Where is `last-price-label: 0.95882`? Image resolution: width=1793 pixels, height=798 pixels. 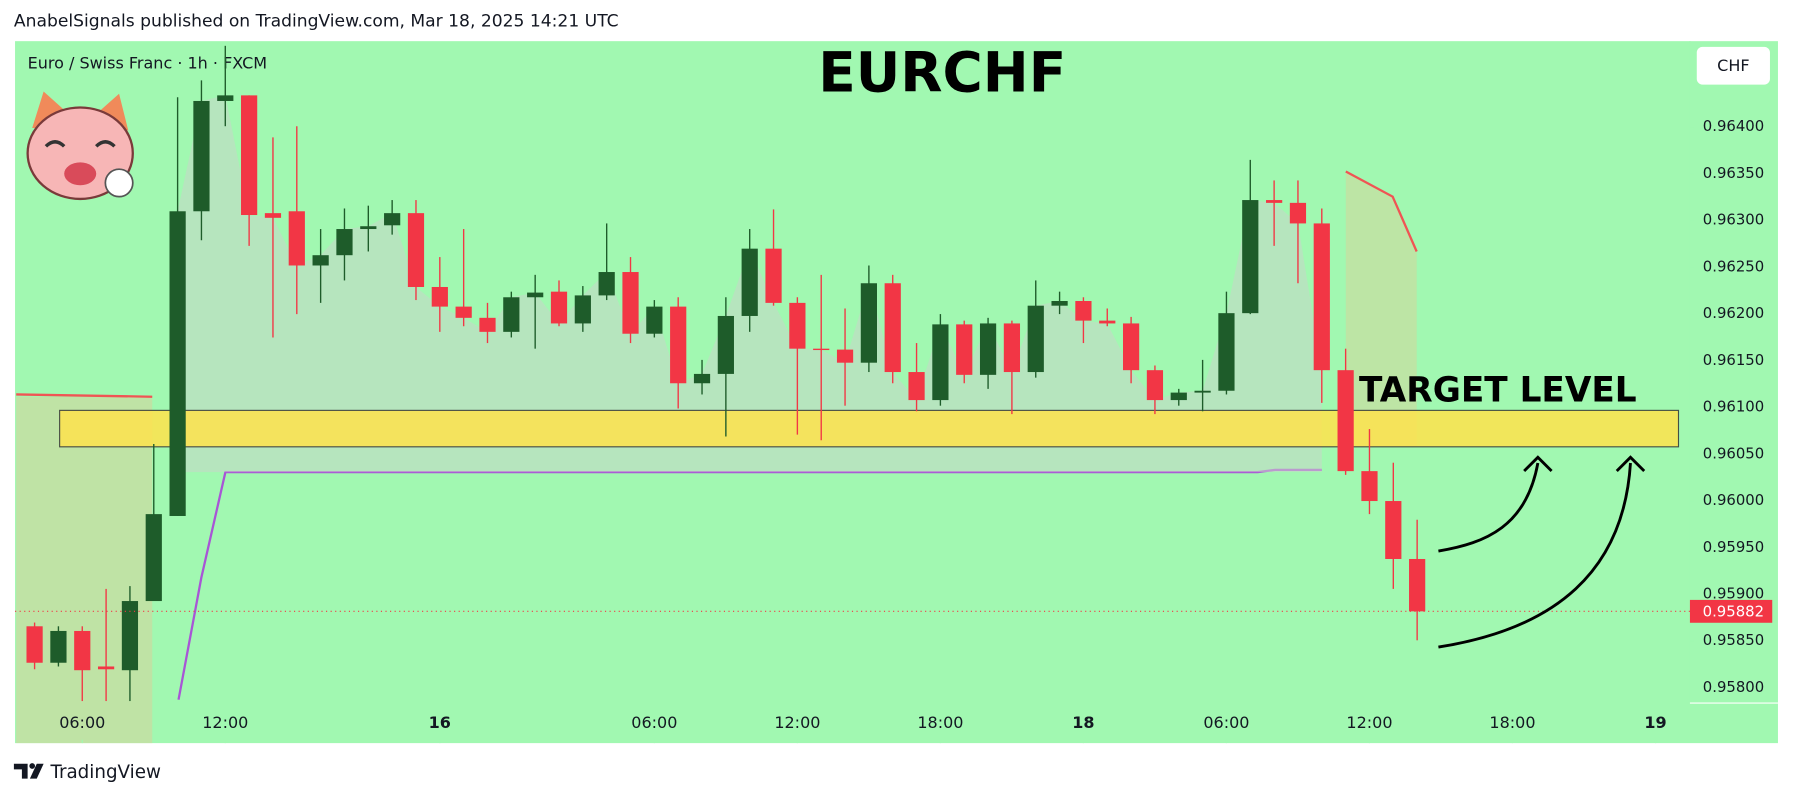
last-price-label: 0.95882 is located at coordinates (1733, 611).